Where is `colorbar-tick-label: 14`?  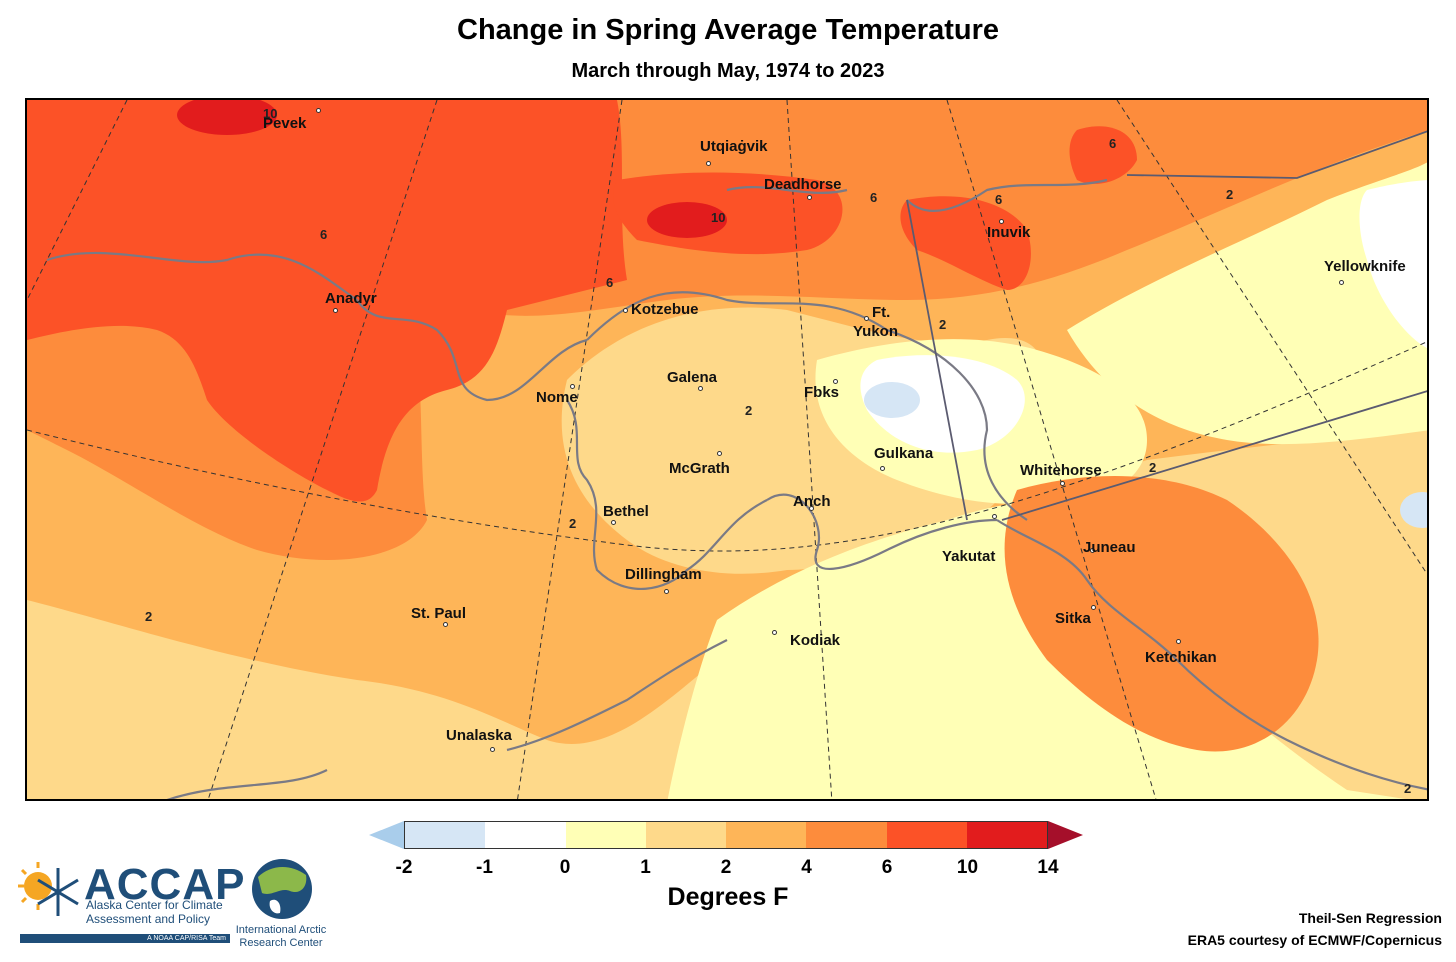
colorbar-tick-label: 14 is located at coordinates (1048, 867).